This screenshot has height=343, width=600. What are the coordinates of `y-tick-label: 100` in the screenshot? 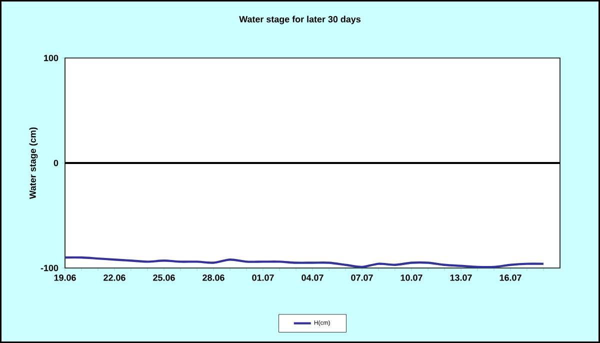 It's located at (51, 58).